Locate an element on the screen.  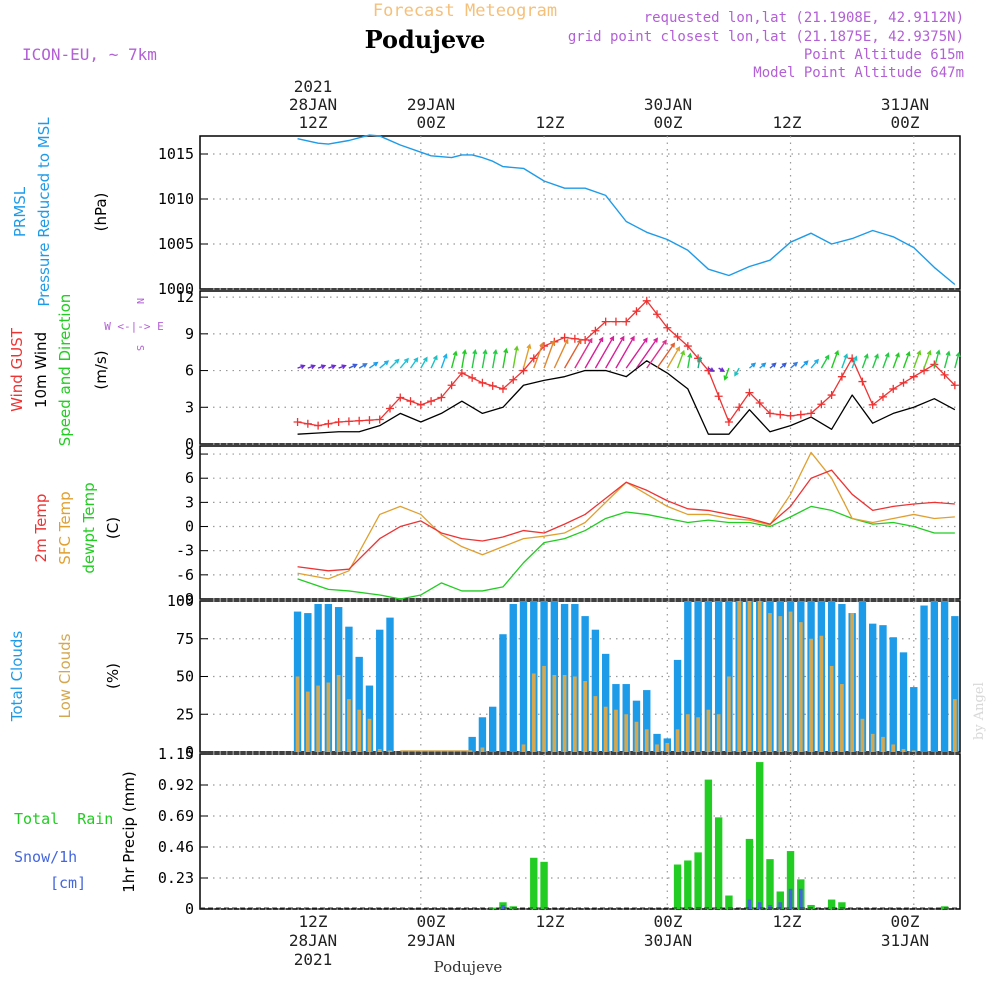
requested-coords: requested lon,lat (21.1908E, 42.9112N) is located at coordinates (804, 18).